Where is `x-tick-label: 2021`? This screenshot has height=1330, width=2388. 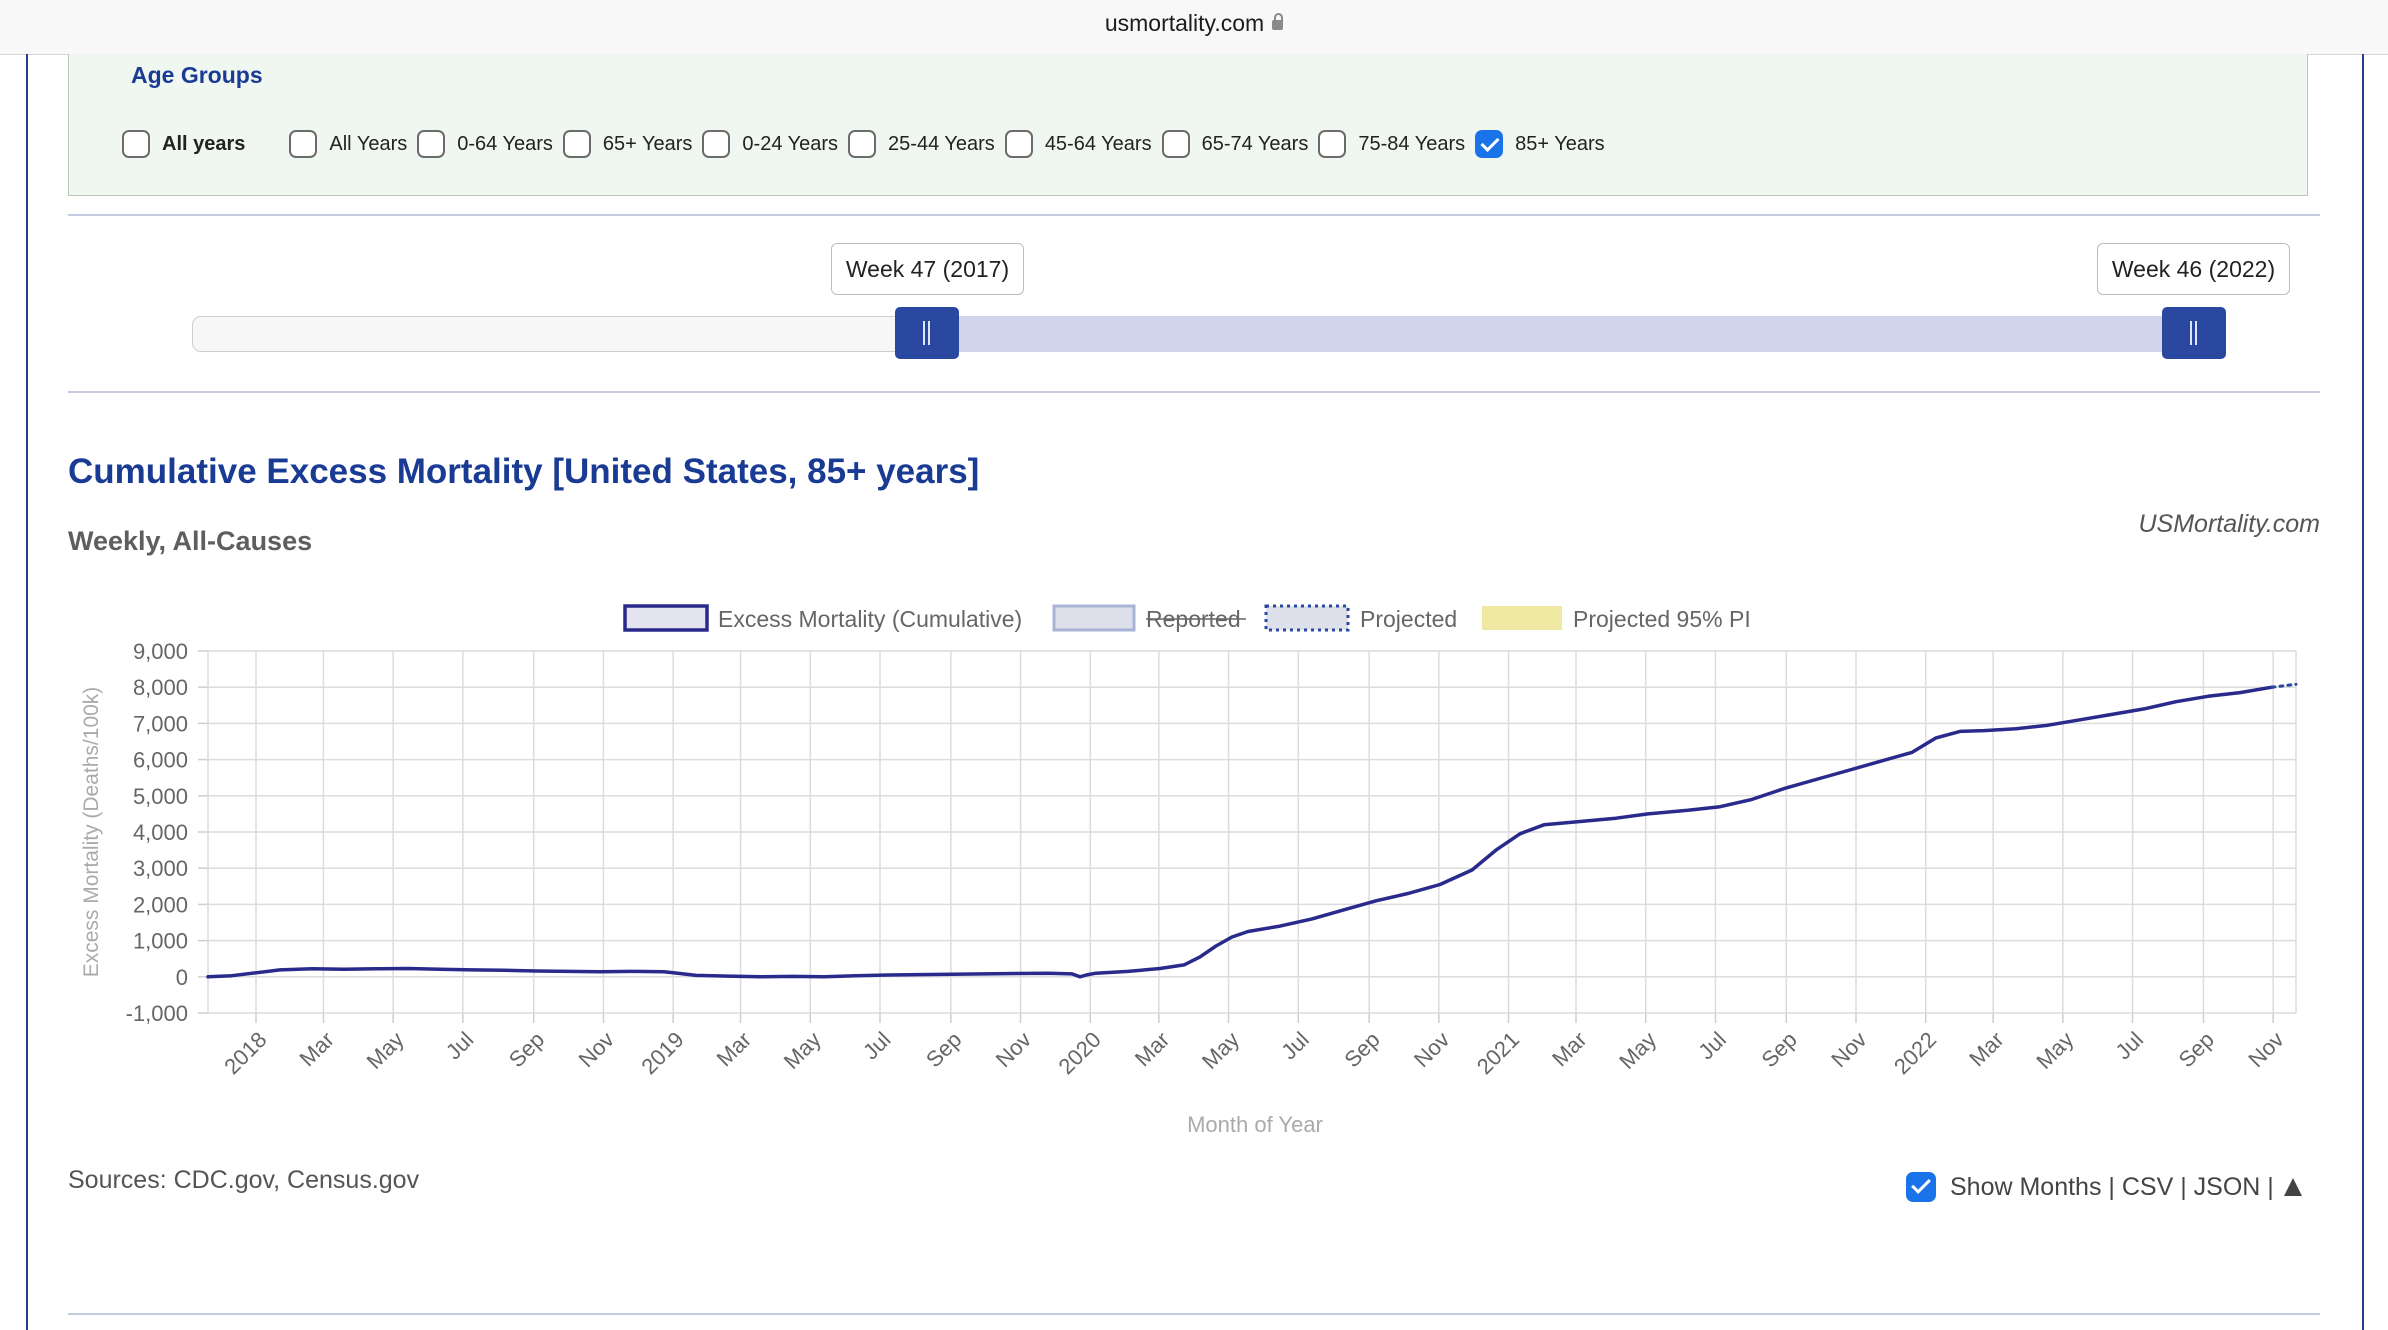 x-tick-label: 2021 is located at coordinates (1498, 1053).